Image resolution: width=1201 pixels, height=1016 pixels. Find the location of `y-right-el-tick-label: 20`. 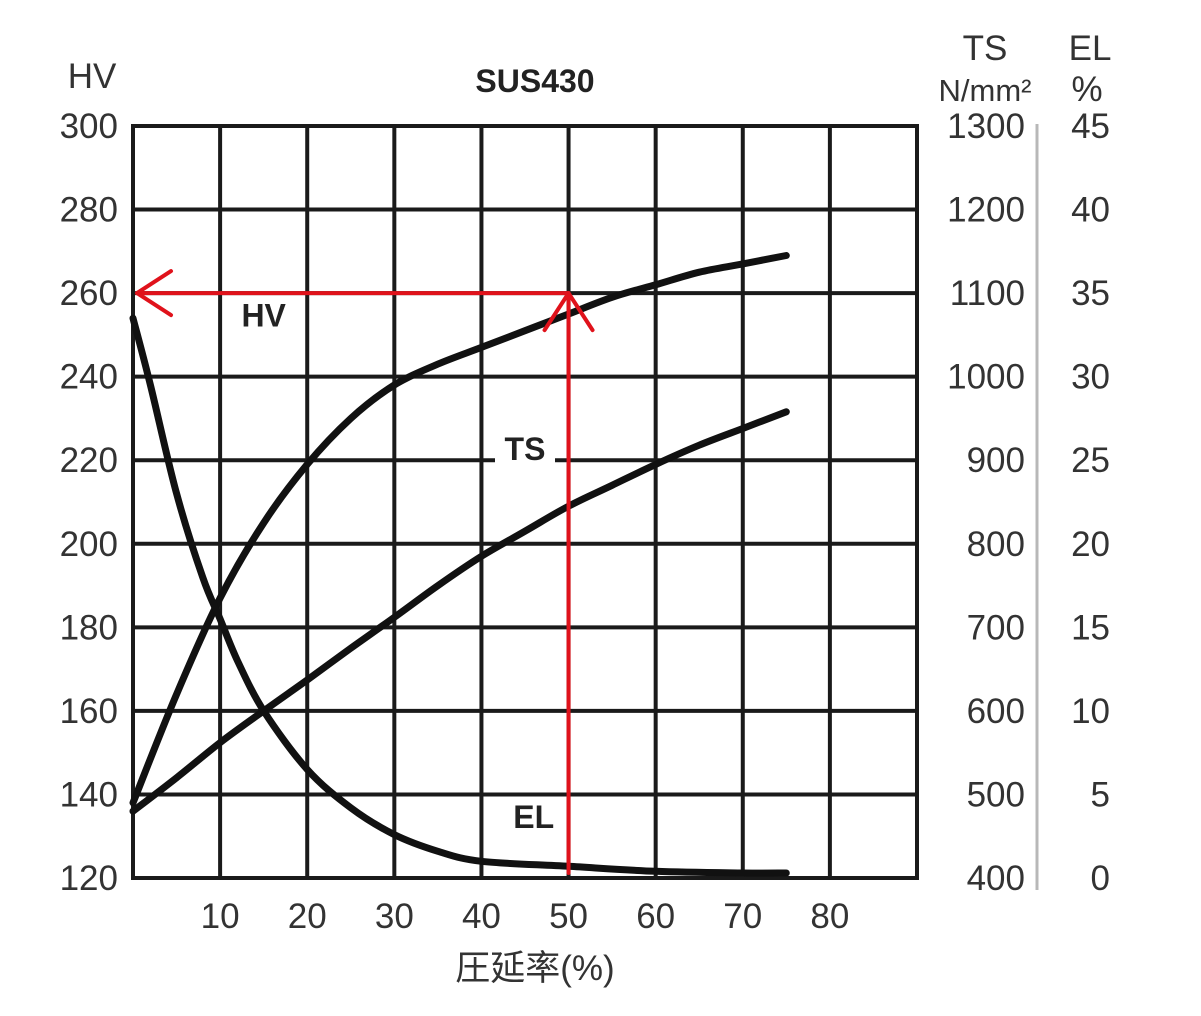

y-right-el-tick-label: 20 is located at coordinates (1090, 544).